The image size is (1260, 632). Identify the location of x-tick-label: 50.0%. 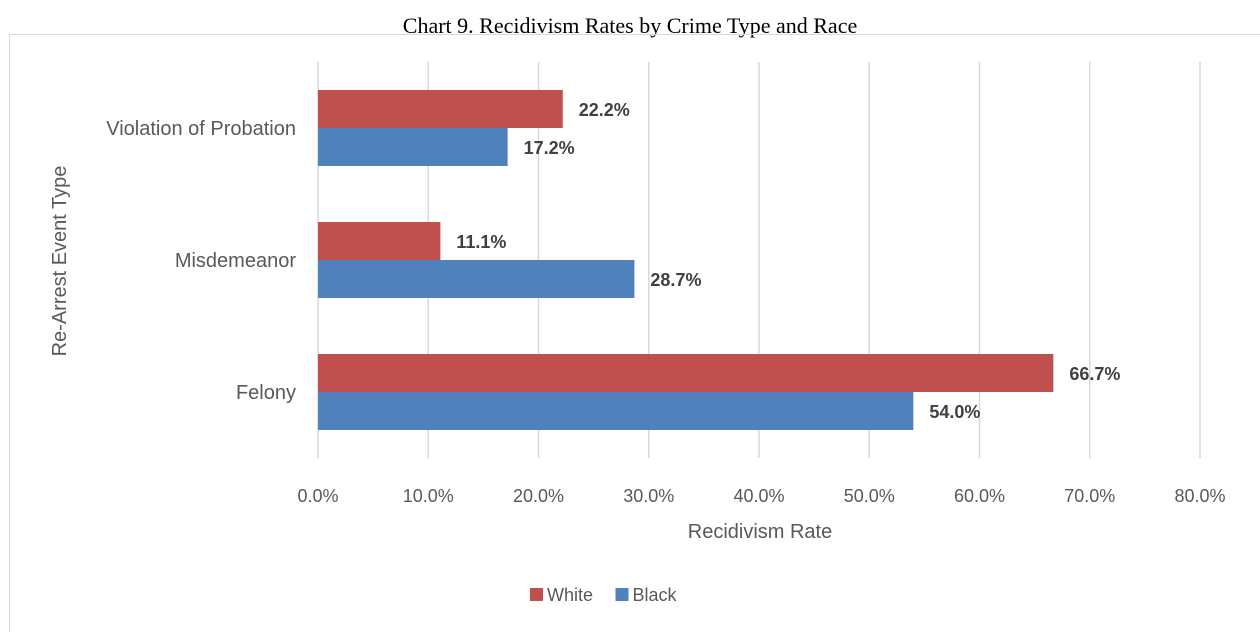
(869, 496).